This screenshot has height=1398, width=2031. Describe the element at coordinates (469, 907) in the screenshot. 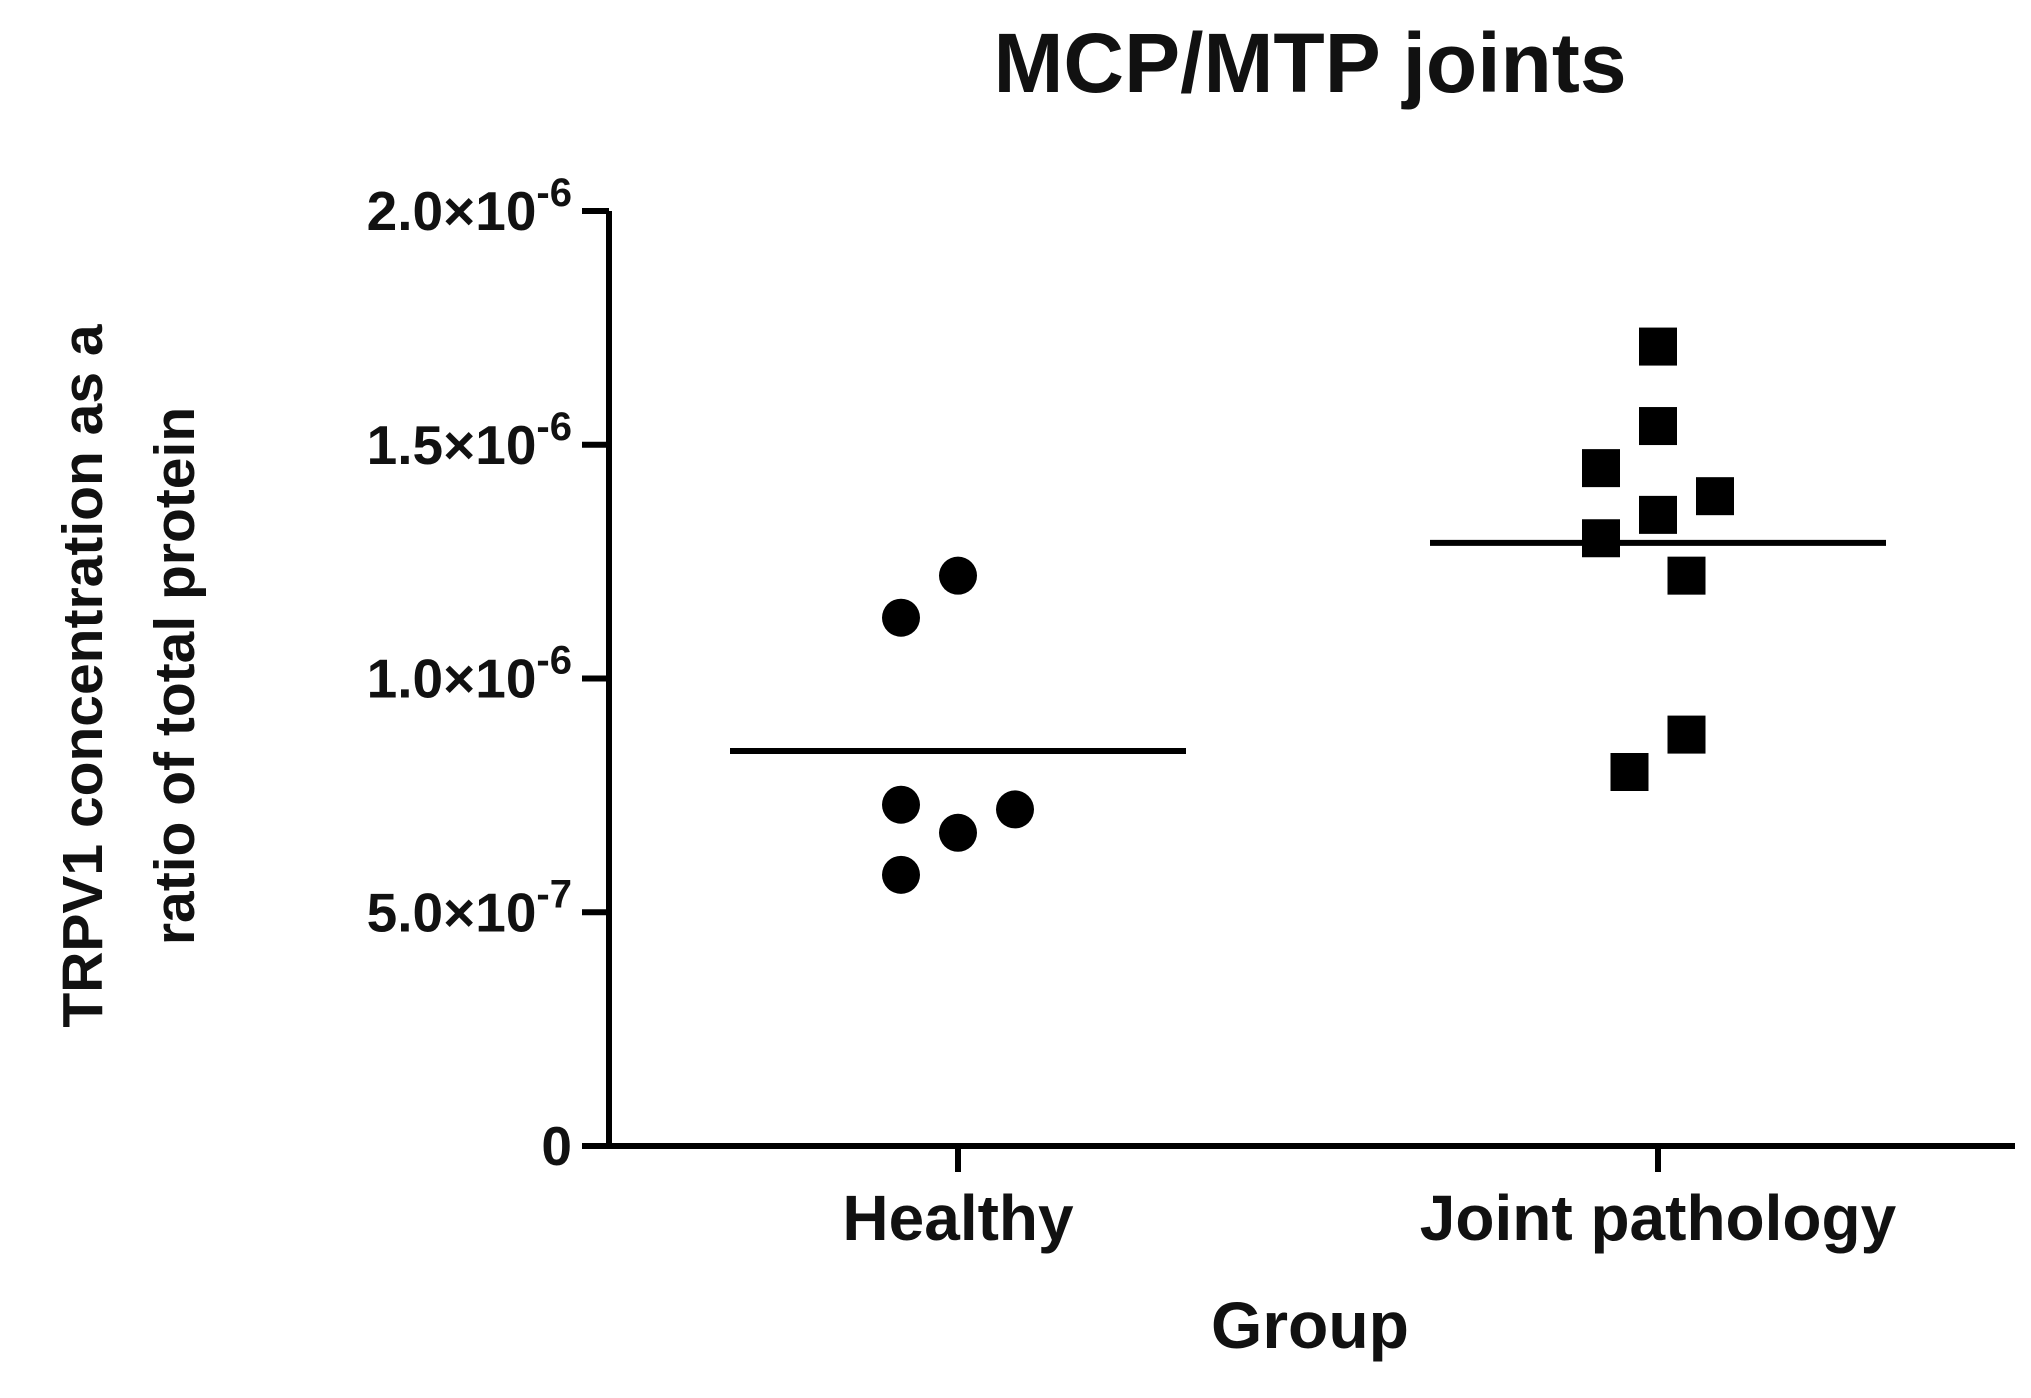

I see `y-tick-label: 5.0×10⁻⁷` at that location.